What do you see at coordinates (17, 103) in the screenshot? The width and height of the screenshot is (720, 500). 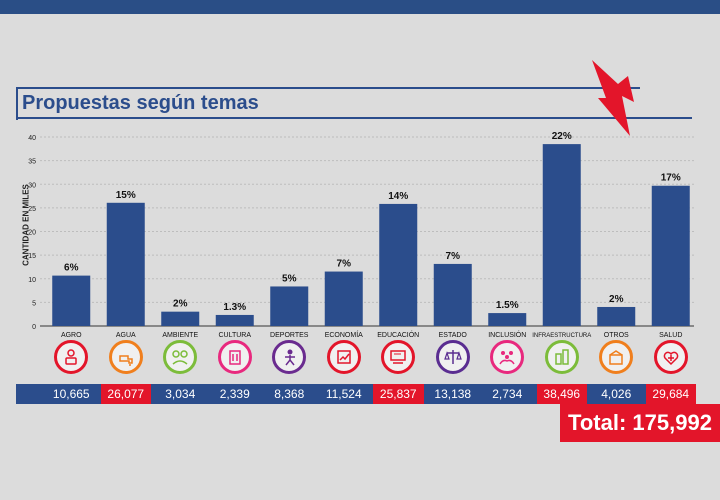 I see `title-frame-left` at bounding box center [17, 103].